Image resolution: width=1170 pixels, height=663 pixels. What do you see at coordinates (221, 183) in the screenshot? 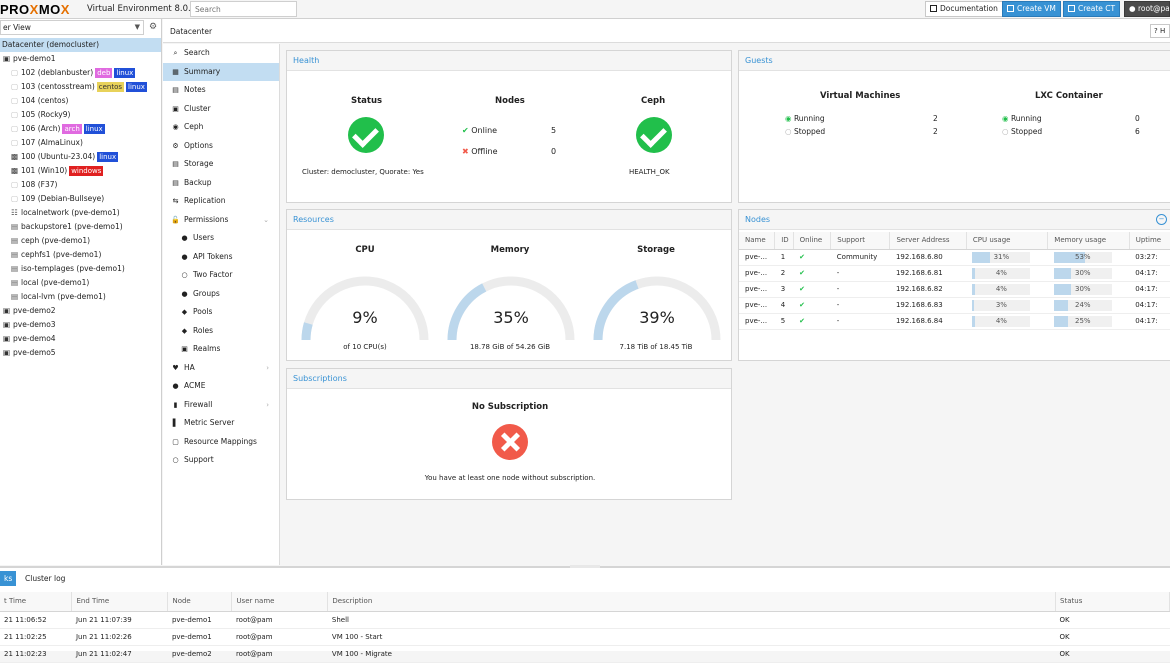
I see `nav-item-backup: ▤ Backup` at bounding box center [221, 183].